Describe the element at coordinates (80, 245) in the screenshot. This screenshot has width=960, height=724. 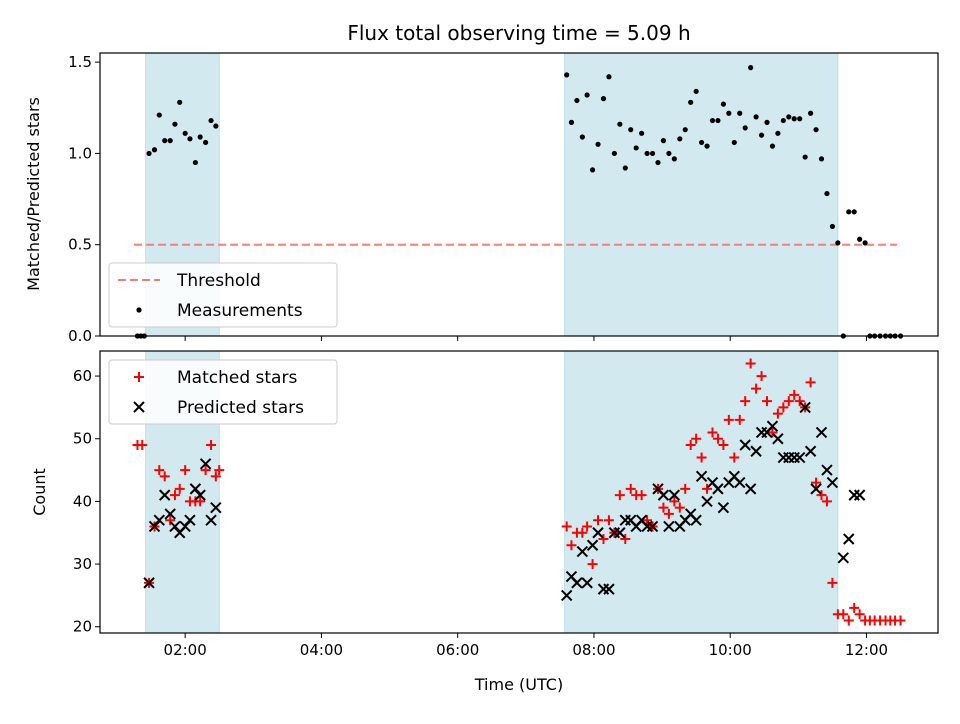
I see `y-tick-label: 0.5` at that location.